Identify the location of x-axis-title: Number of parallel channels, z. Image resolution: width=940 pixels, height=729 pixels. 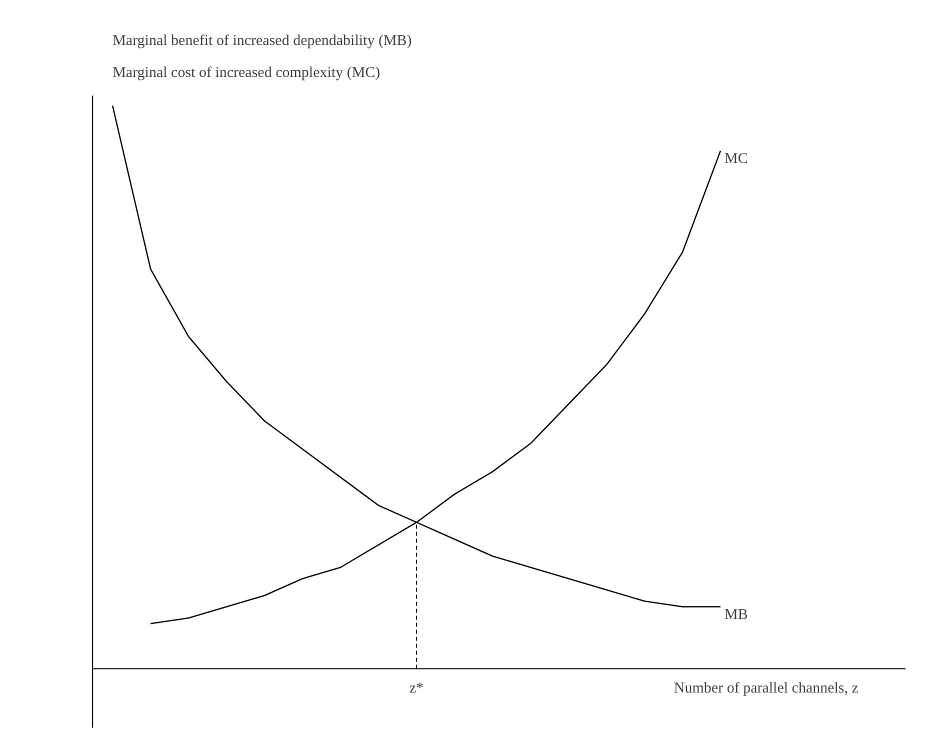
(766, 688).